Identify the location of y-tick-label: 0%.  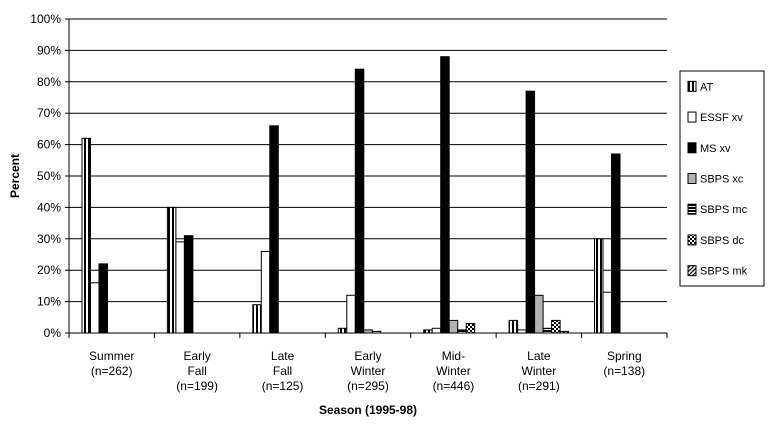
(53, 333).